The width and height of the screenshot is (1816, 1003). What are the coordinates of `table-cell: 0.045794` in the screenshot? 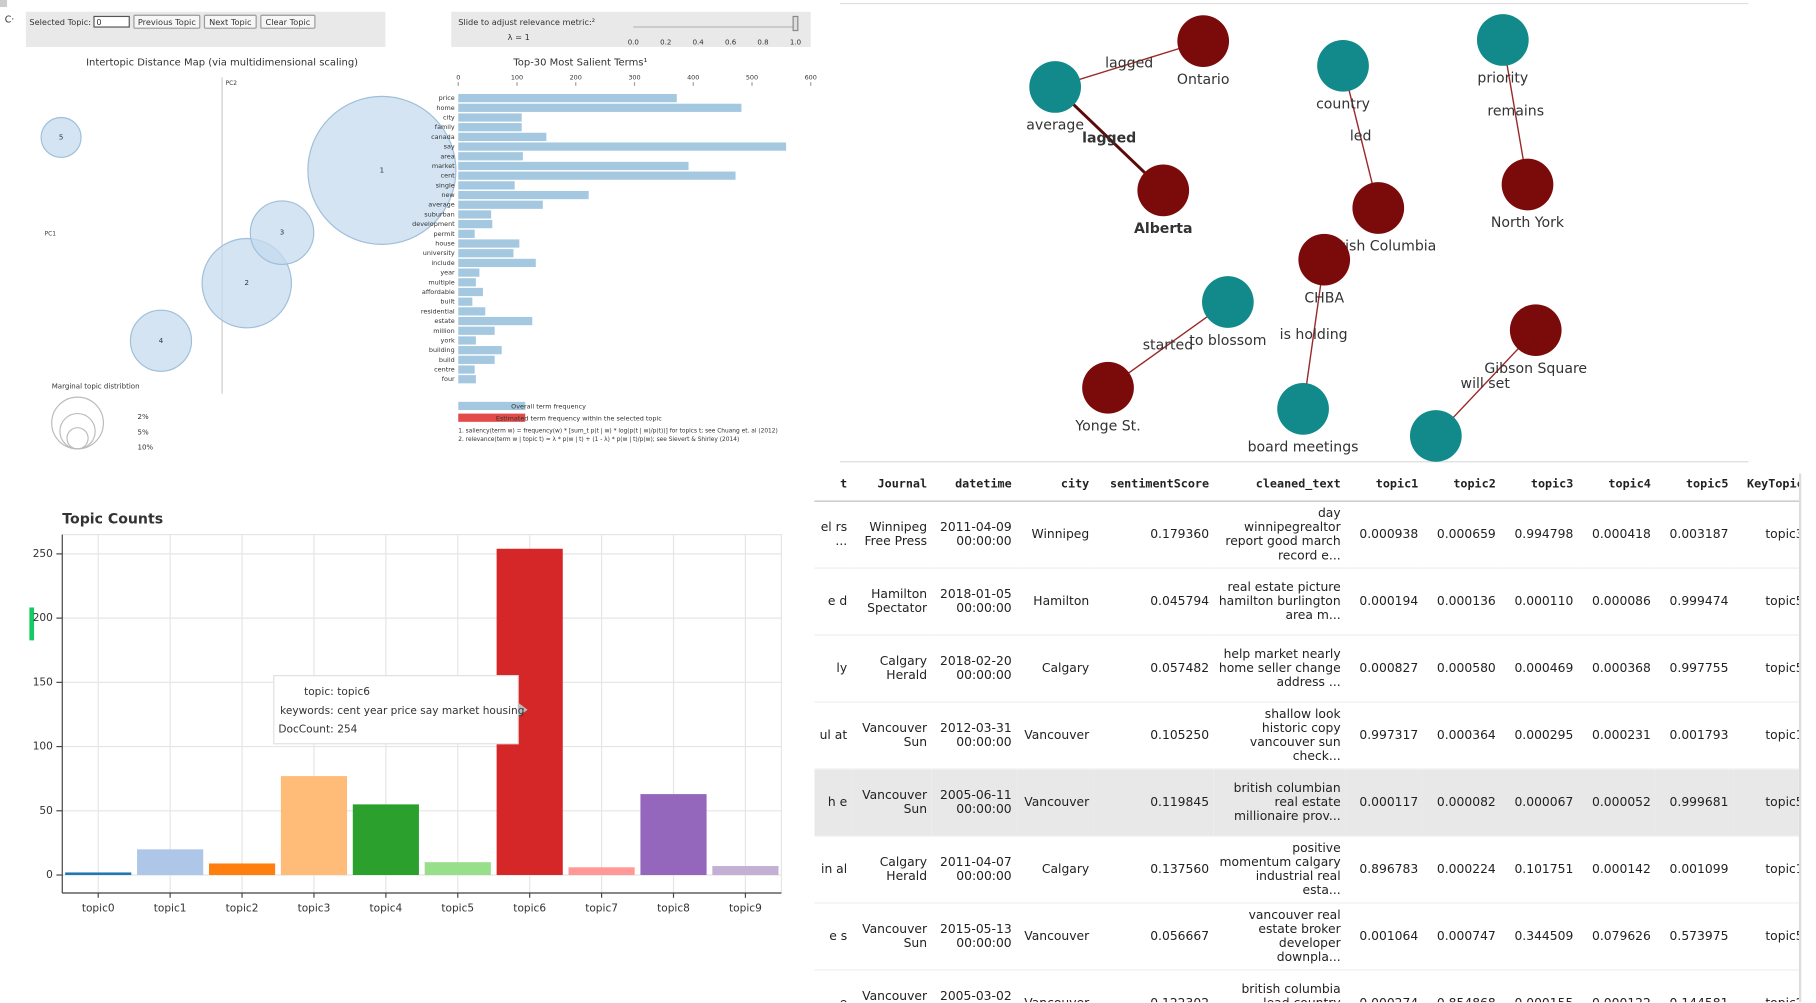 It's located at (1153, 602).